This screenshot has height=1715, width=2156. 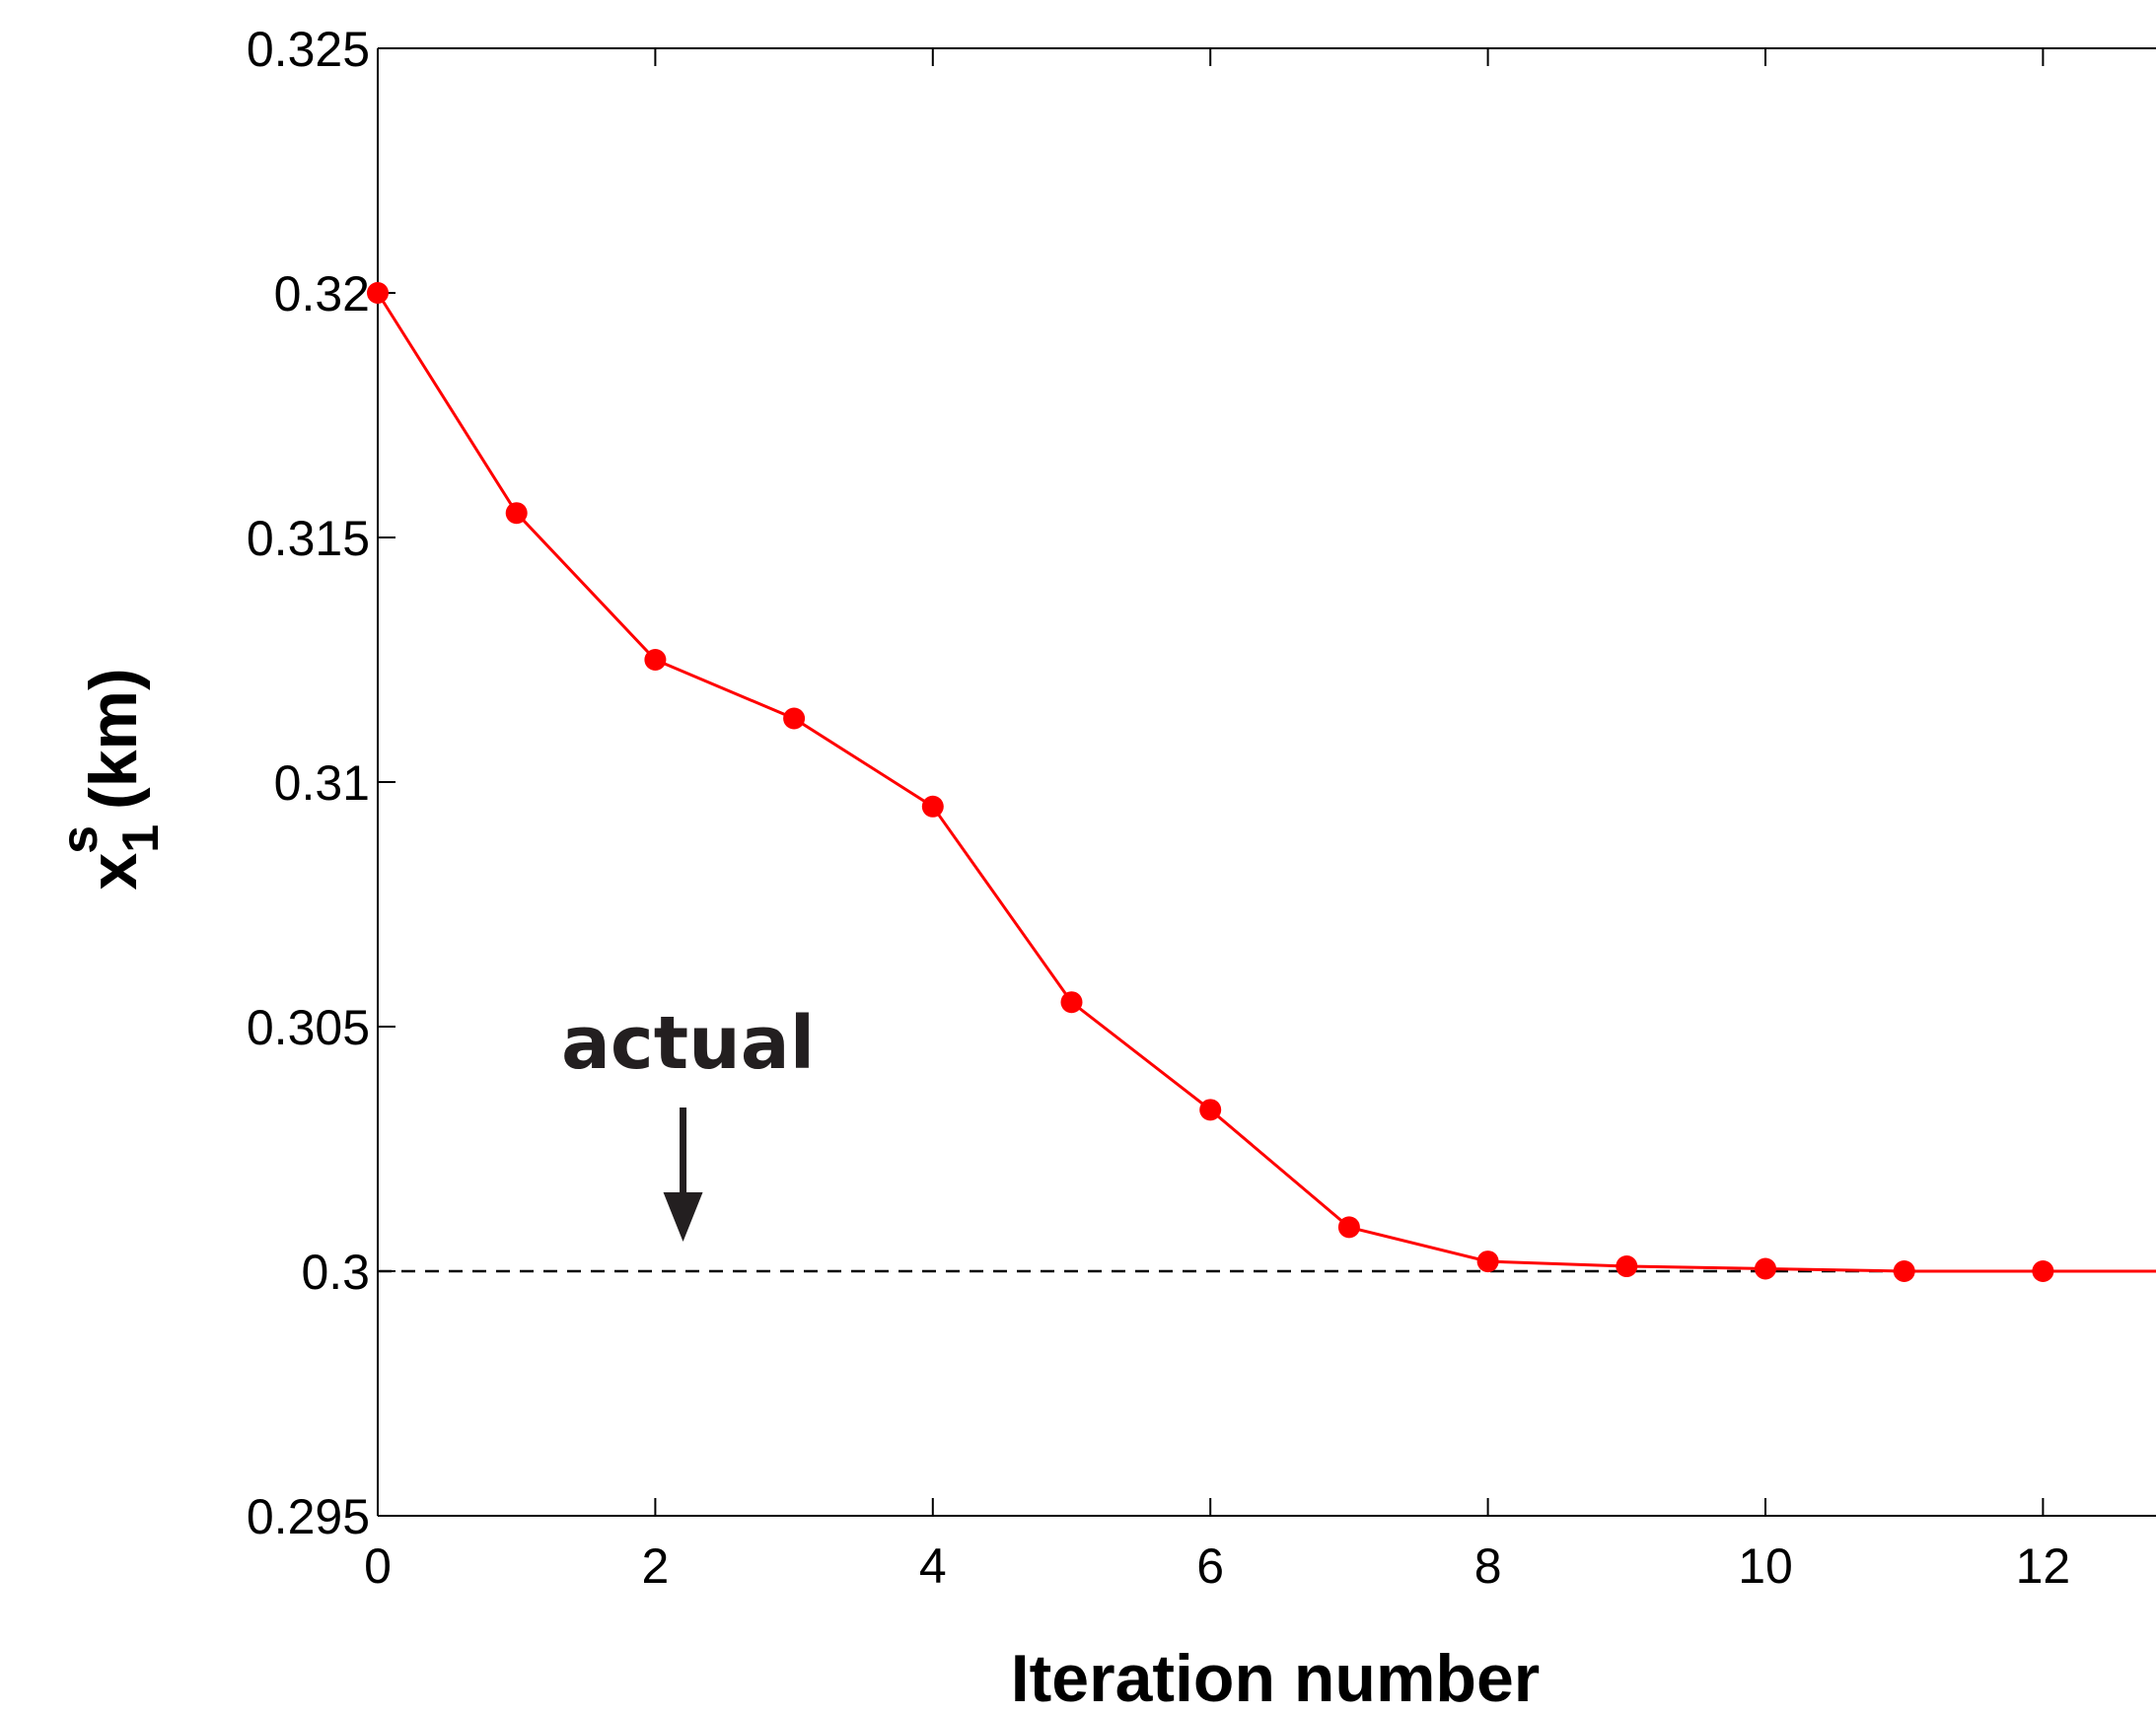 What do you see at coordinates (141, 838) in the screenshot?
I see `y-axis-title-sub: 1` at bounding box center [141, 838].